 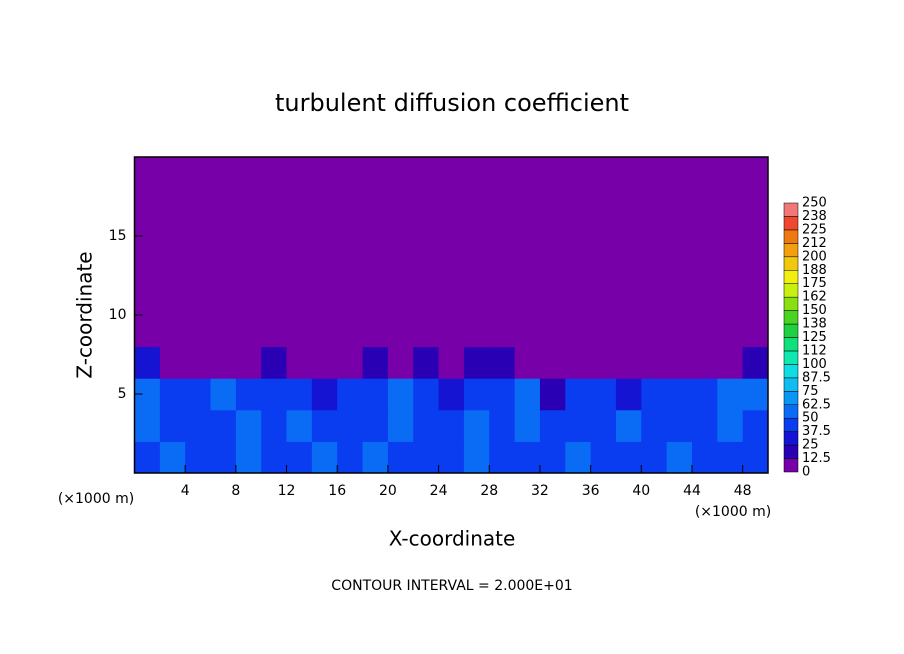 What do you see at coordinates (489, 491) in the screenshot?
I see `x-tick-label: 28` at bounding box center [489, 491].